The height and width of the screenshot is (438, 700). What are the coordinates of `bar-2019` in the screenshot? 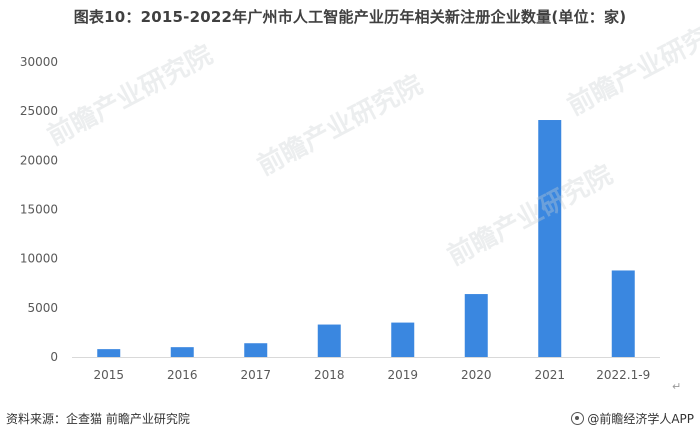 It's located at (403, 339).